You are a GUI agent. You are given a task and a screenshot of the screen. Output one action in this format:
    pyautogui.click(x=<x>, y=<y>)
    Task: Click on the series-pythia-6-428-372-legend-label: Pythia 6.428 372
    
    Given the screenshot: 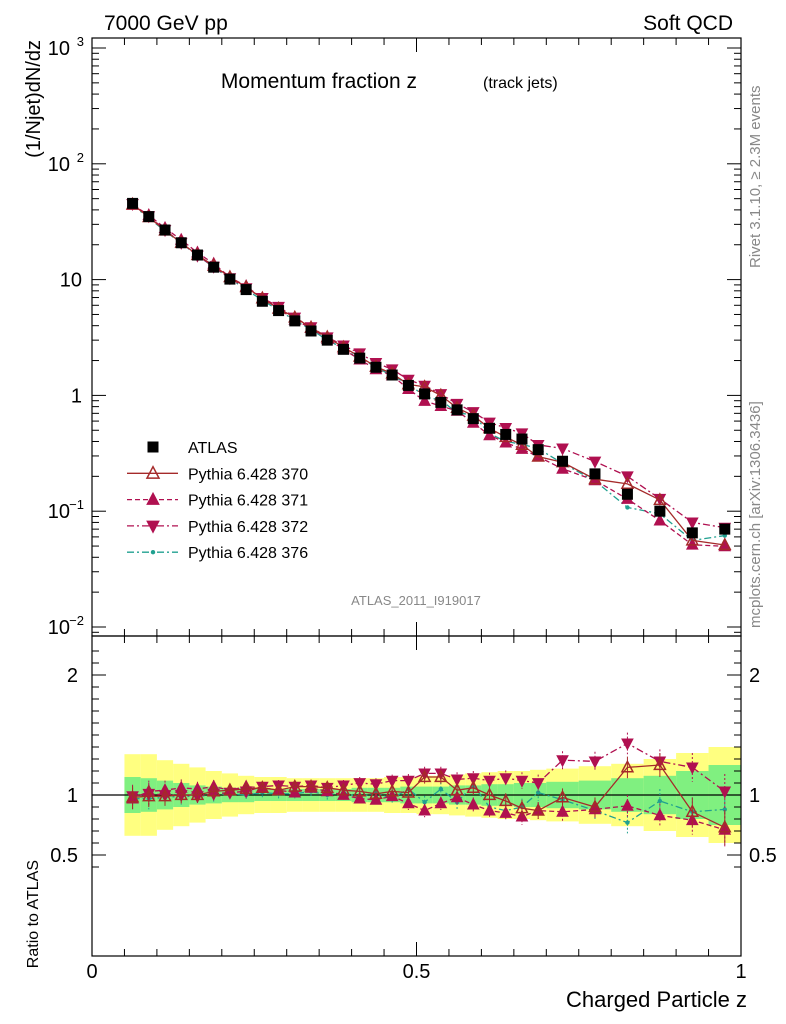 What is the action you would take?
    pyautogui.click(x=248, y=527)
    